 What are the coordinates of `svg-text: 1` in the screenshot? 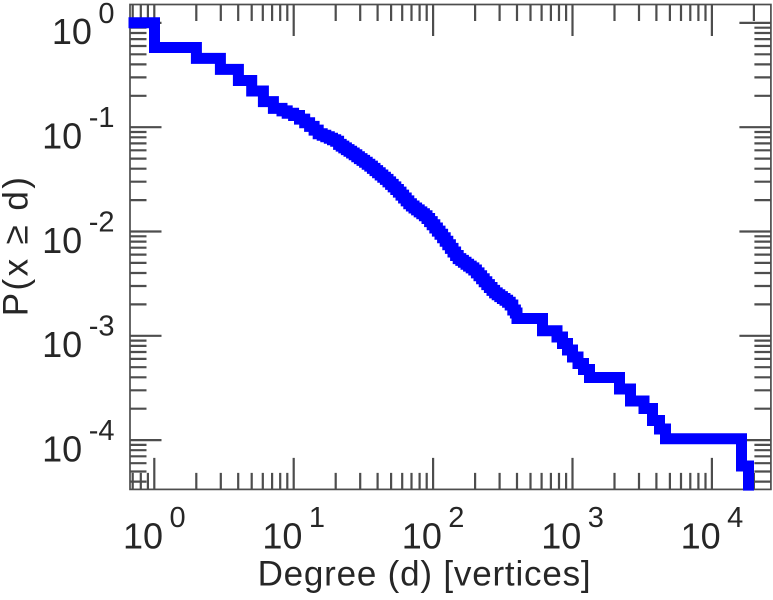 It's located at (317, 518).